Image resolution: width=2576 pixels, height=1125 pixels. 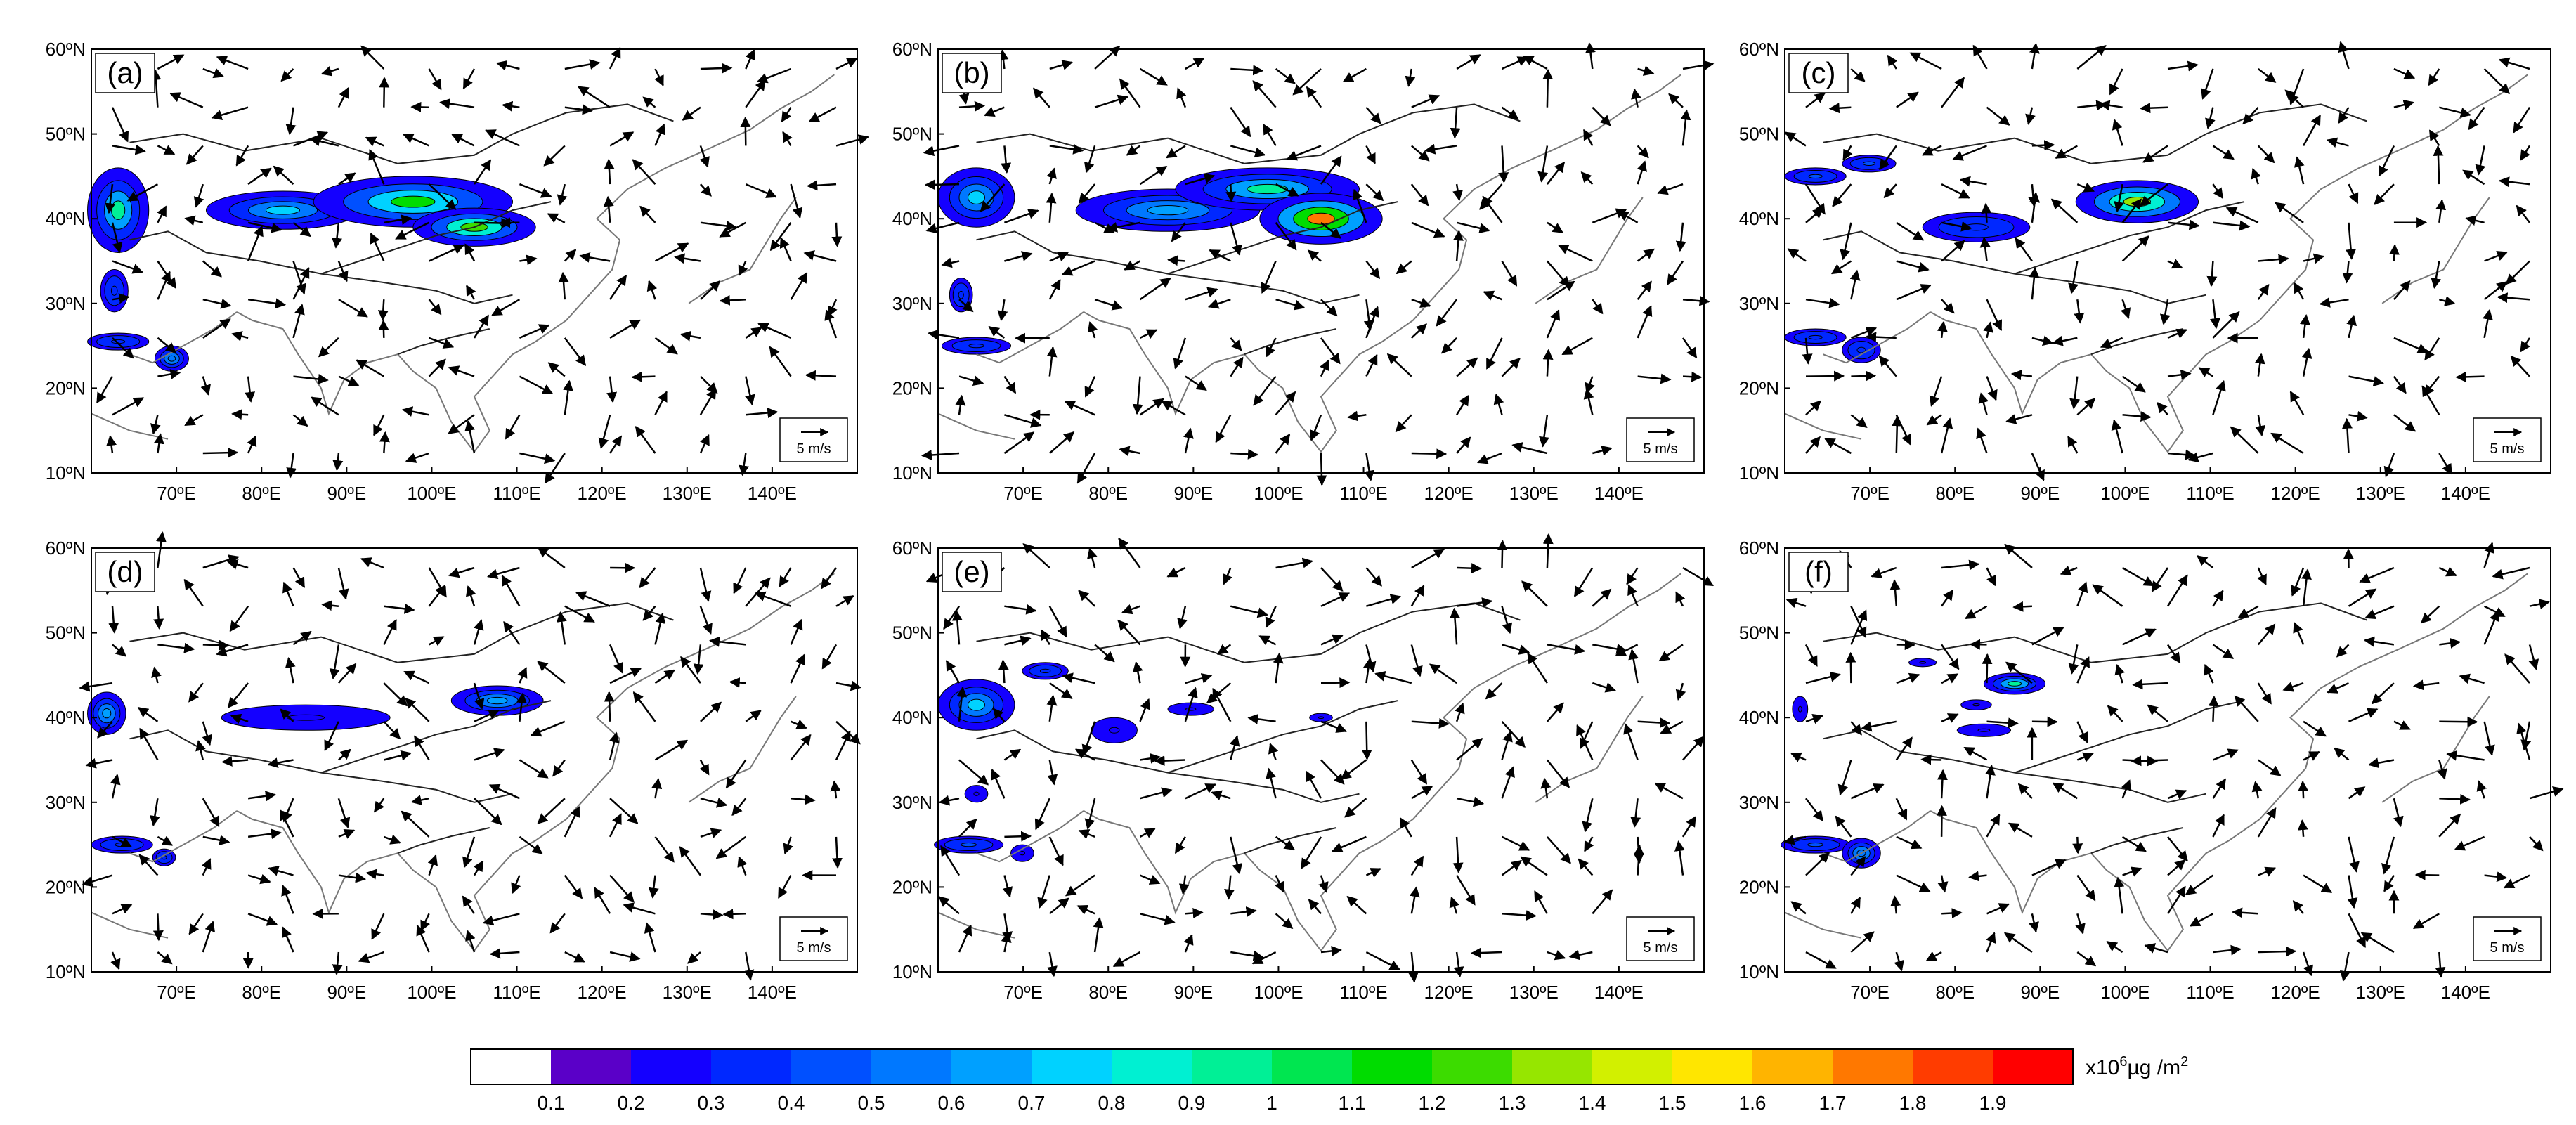 I want to click on colorbar-tick-label: 1.4, so click(x=1592, y=1103).